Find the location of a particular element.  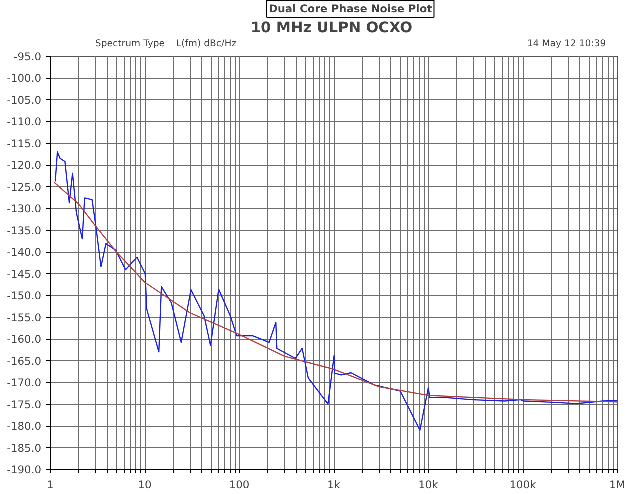

x-tick-label: 10 is located at coordinates (145, 485).